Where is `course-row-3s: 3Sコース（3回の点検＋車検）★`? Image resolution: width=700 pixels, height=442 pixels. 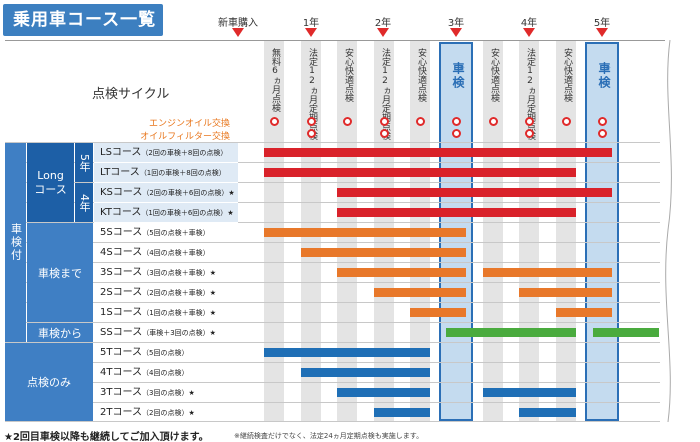
course-row-3s: 3Sコース（3回の点検＋車検）★ is located at coordinates (158, 273).